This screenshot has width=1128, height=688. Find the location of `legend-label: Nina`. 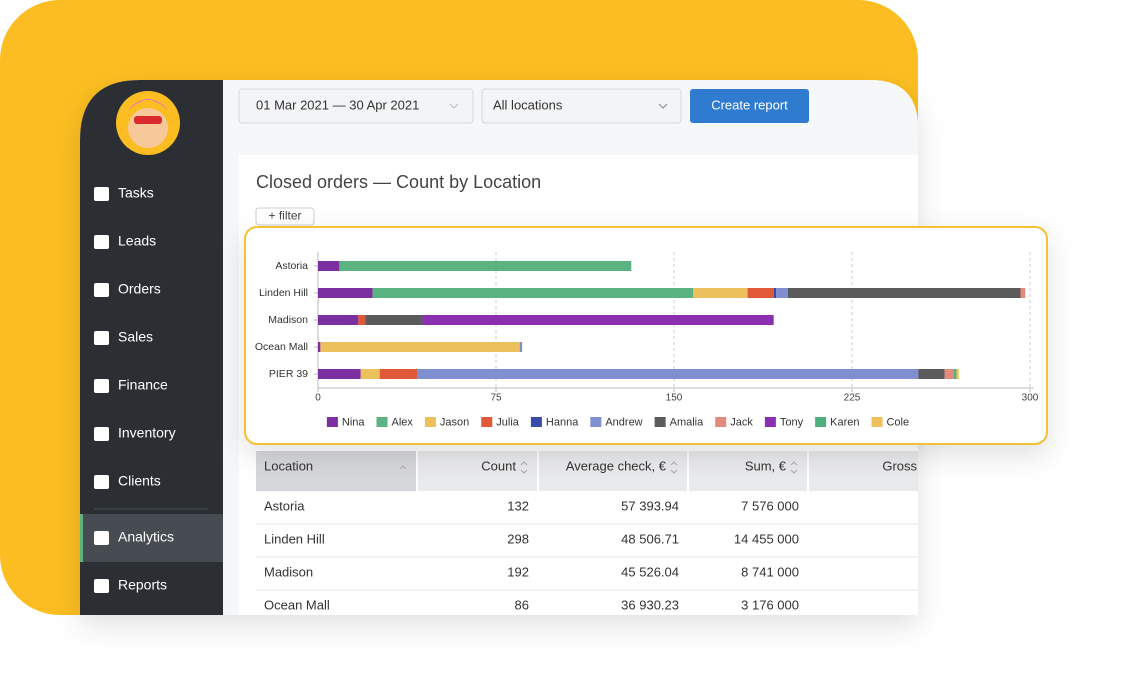

legend-label: Nina is located at coordinates (354, 422).